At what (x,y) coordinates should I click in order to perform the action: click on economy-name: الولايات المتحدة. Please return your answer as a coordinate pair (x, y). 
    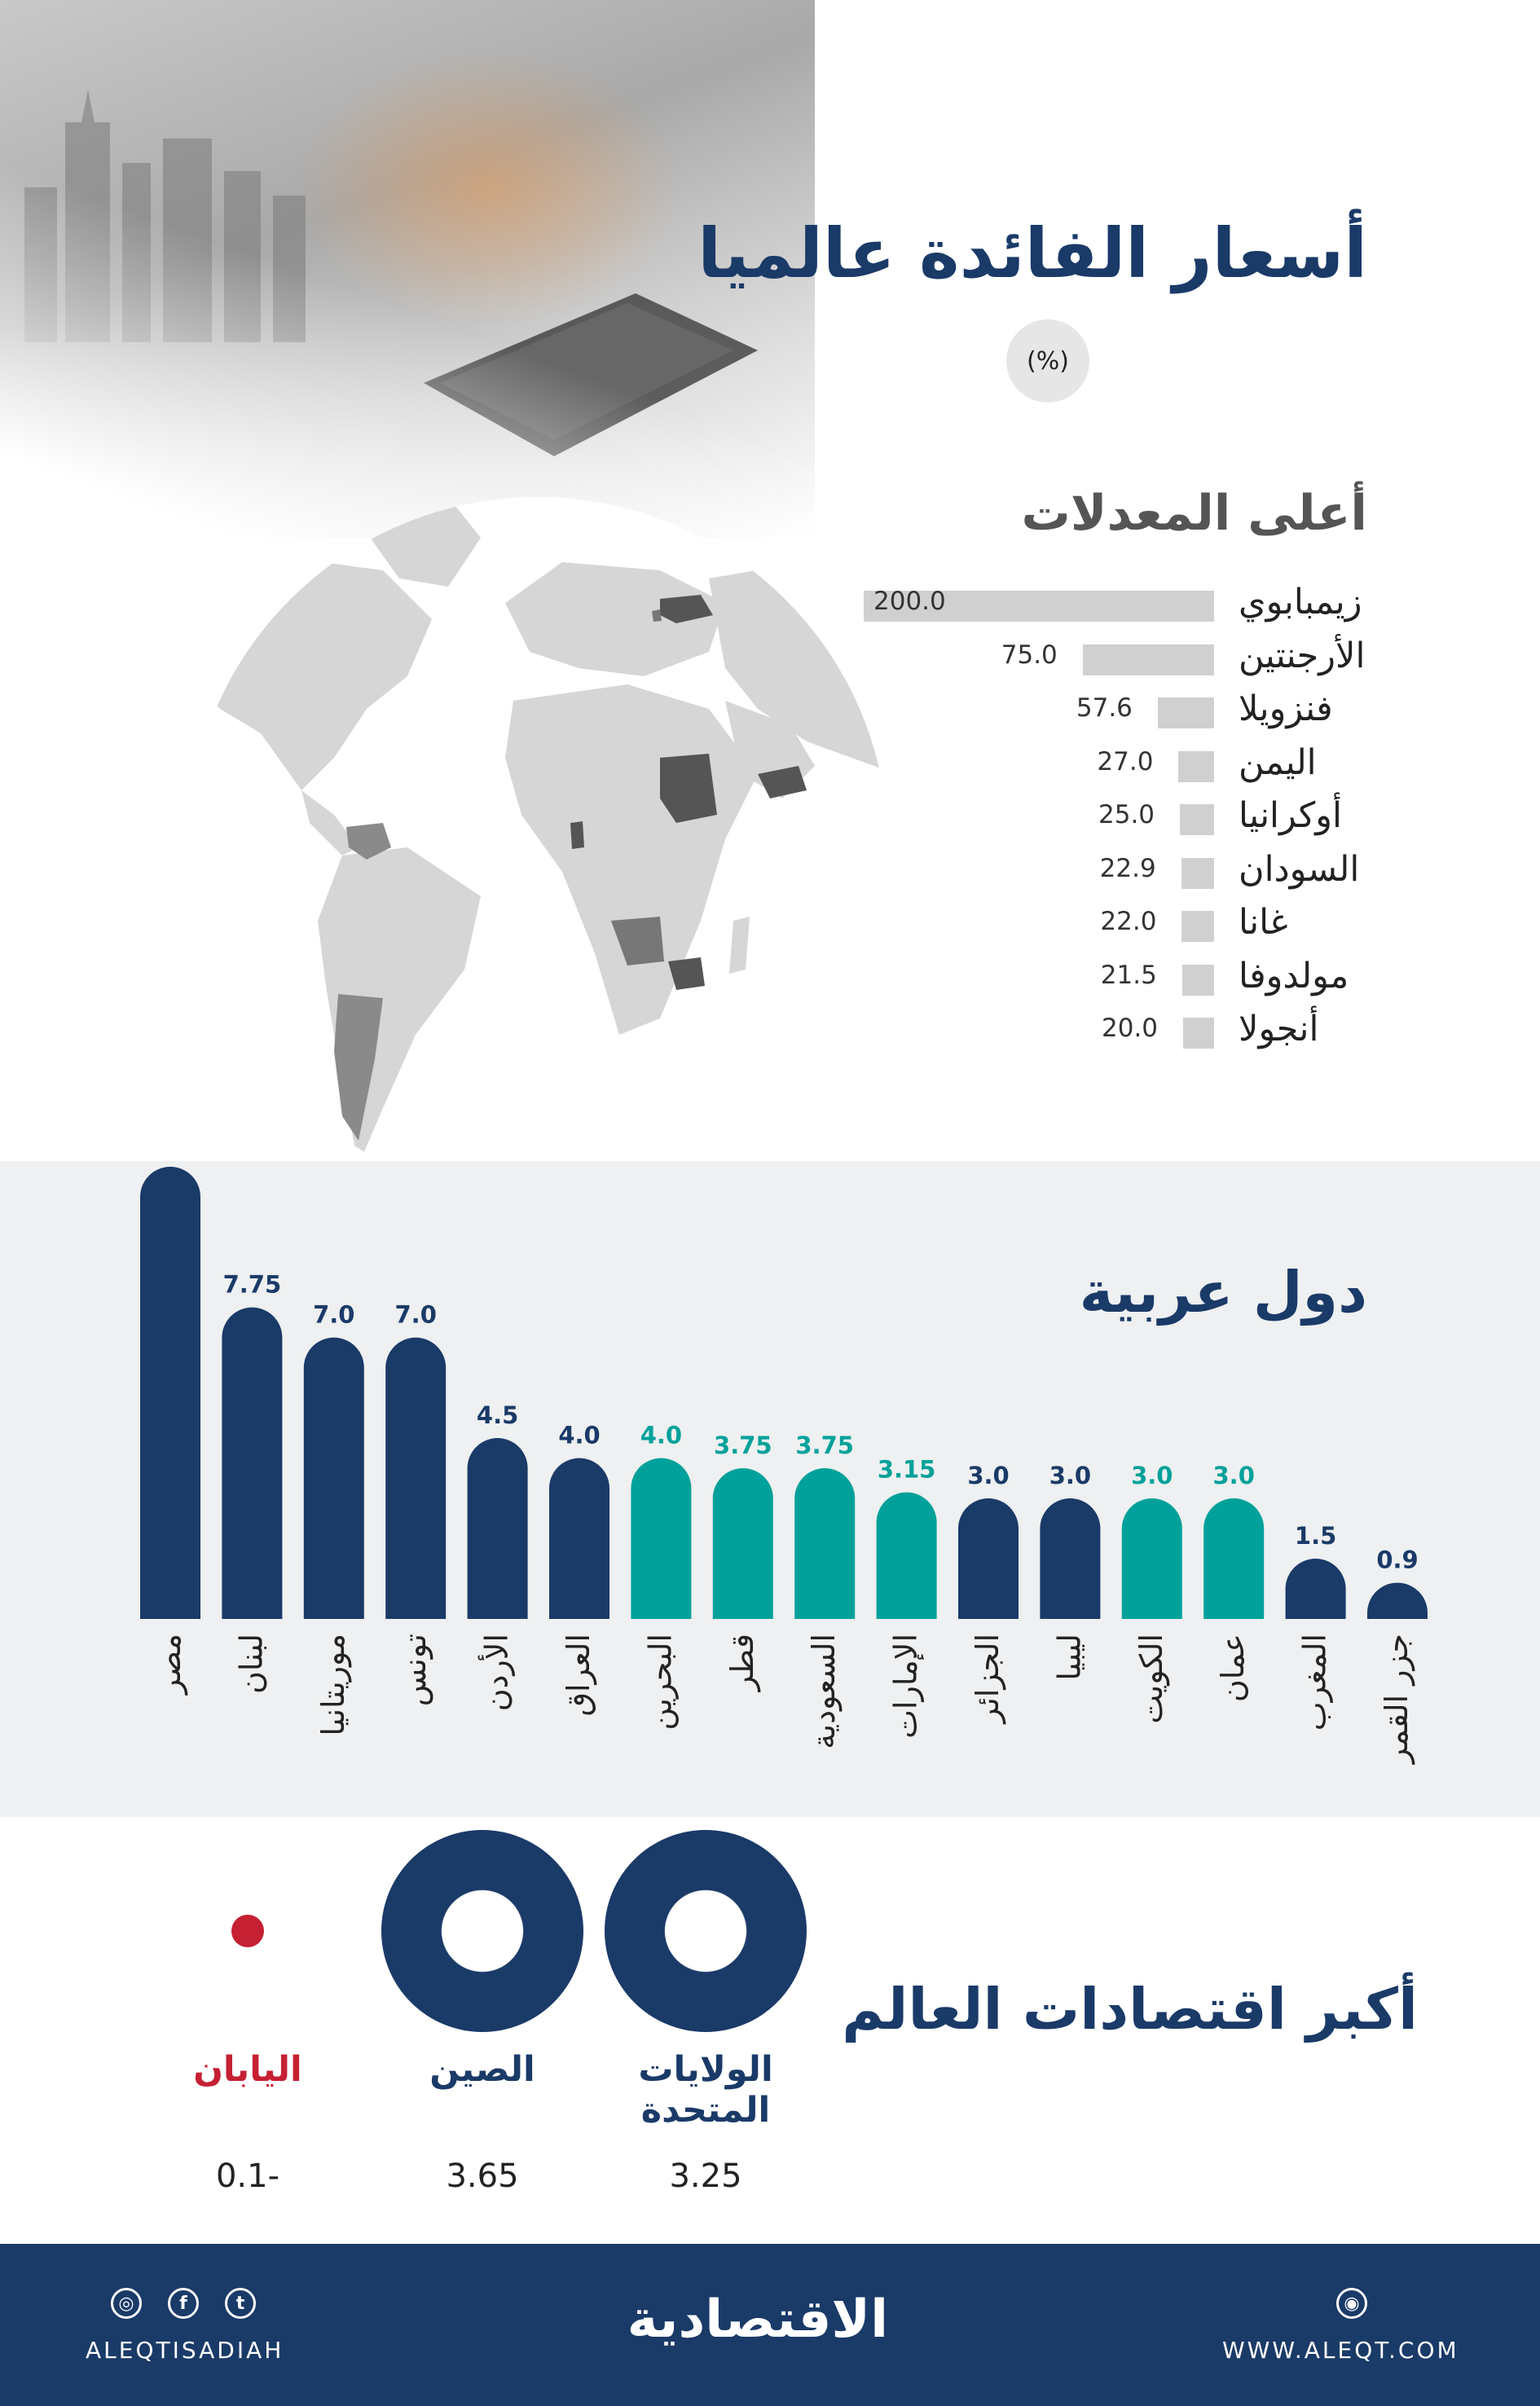
    Looking at the image, I should click on (705, 2090).